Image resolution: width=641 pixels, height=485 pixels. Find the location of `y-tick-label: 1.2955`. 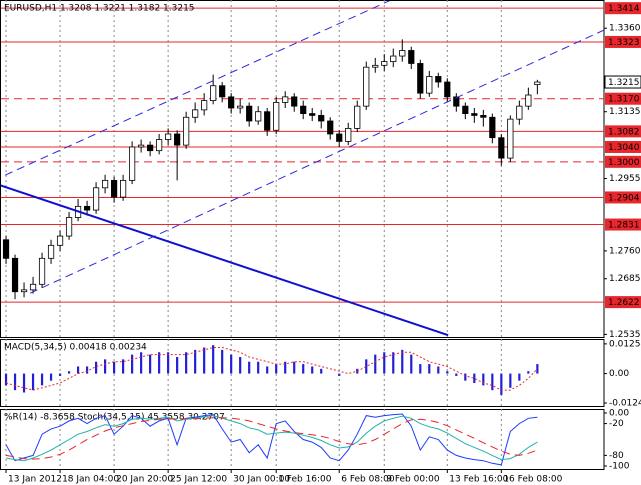

y-tick-label: 1.2955 is located at coordinates (625, 179).